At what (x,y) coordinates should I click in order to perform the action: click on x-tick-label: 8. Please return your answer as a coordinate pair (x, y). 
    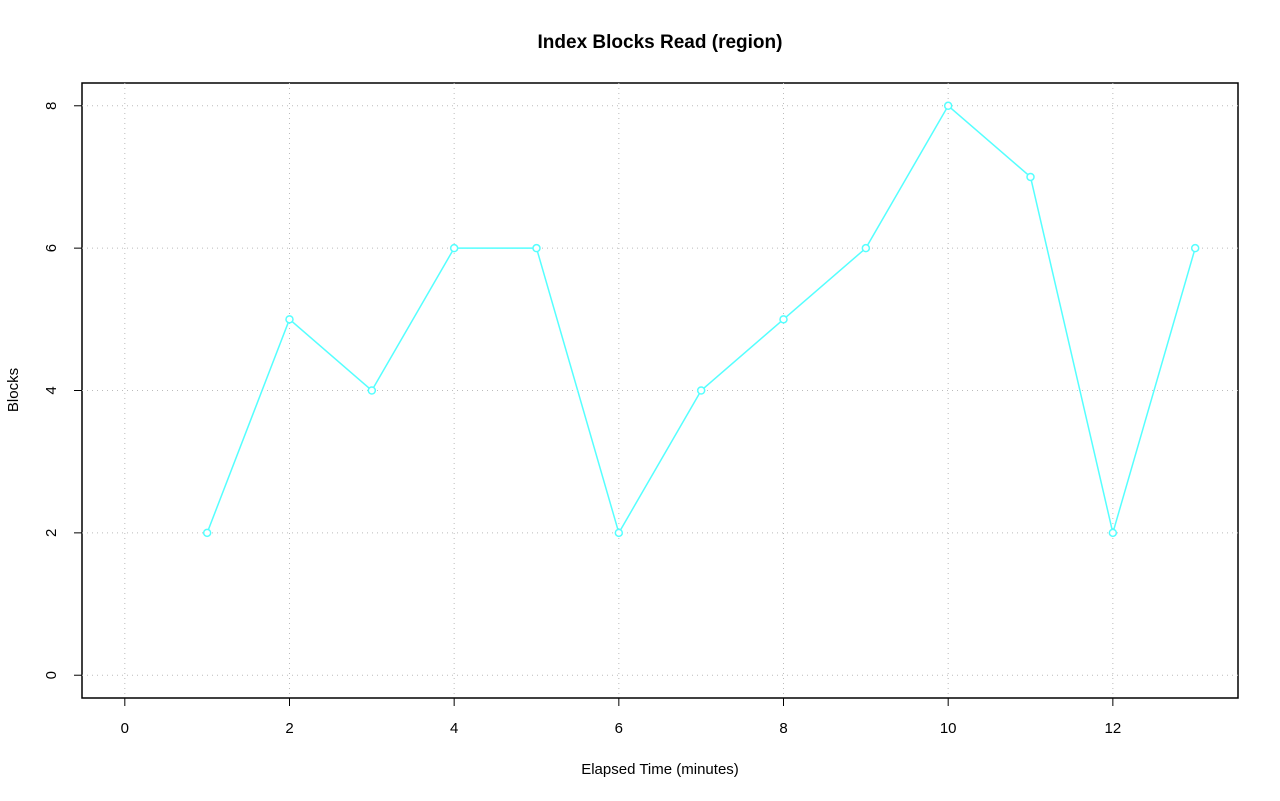
    Looking at the image, I should click on (783, 728).